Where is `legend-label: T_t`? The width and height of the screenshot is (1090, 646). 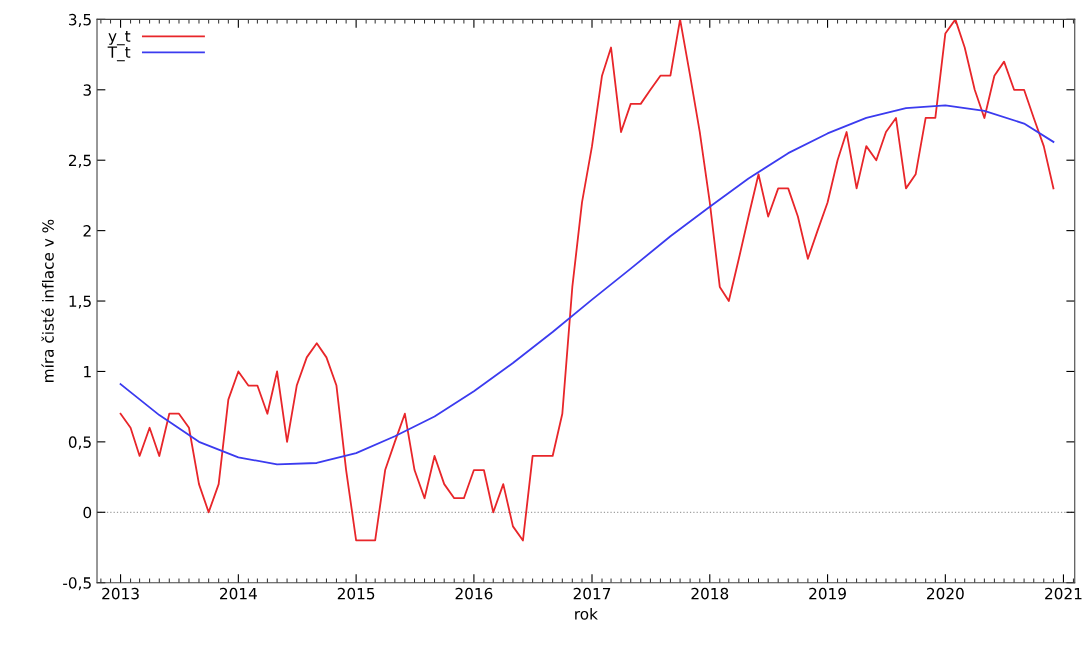 legend-label: T_t is located at coordinates (119, 54).